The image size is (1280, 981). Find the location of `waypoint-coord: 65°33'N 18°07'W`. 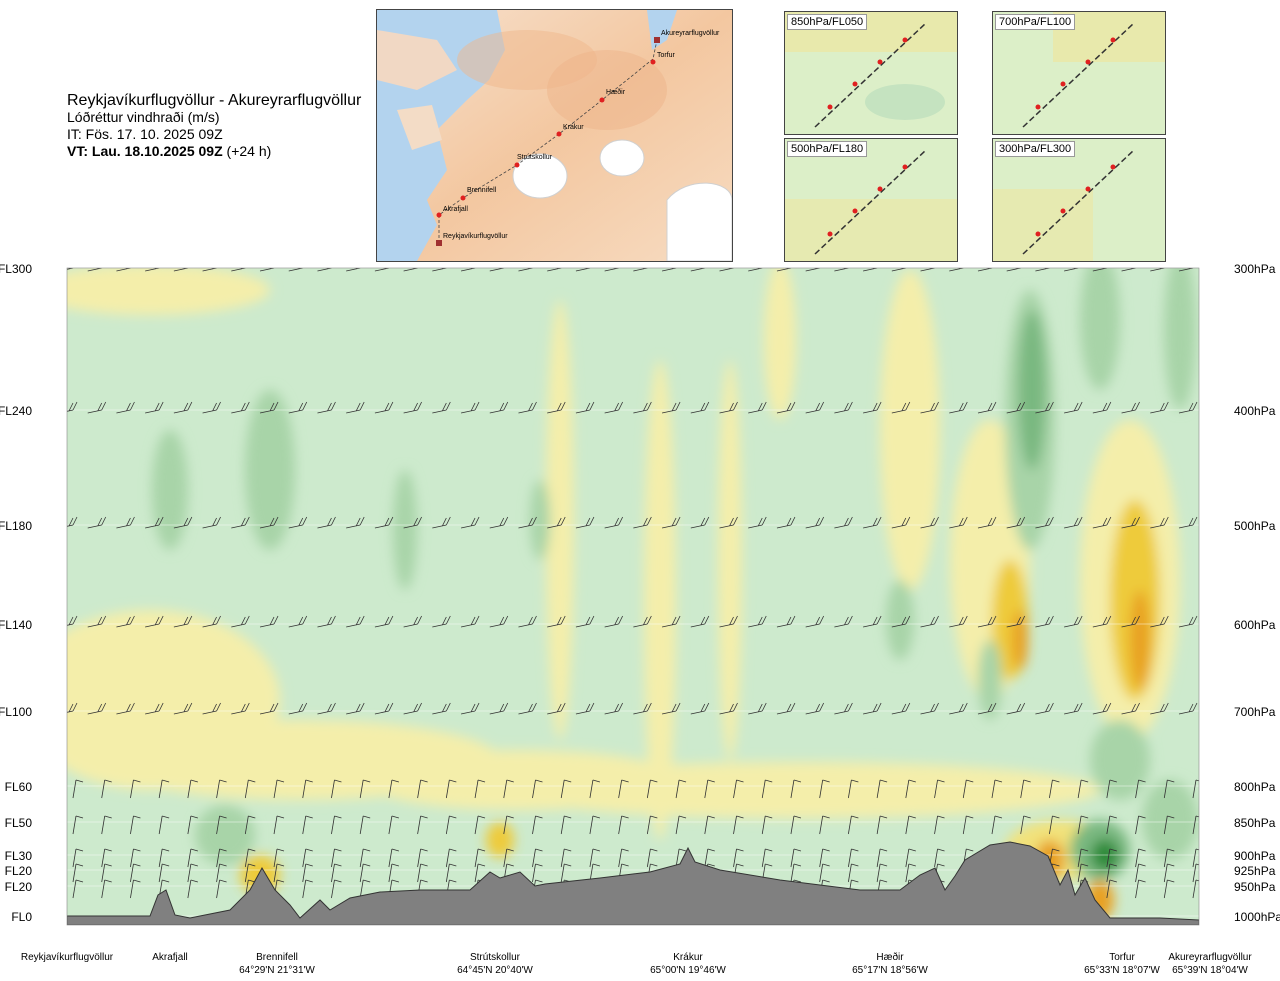

waypoint-coord: 65°33'N 18°07'W is located at coordinates (1122, 970).